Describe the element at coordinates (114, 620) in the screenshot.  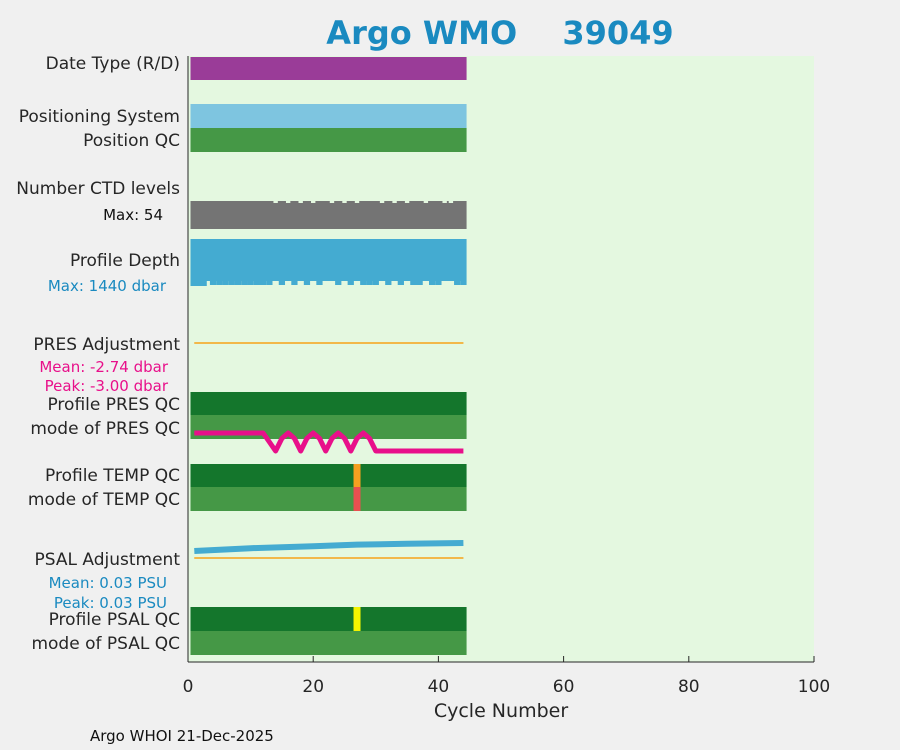
I see `label-profile-psal-qc: Profile PSAL QC` at that location.